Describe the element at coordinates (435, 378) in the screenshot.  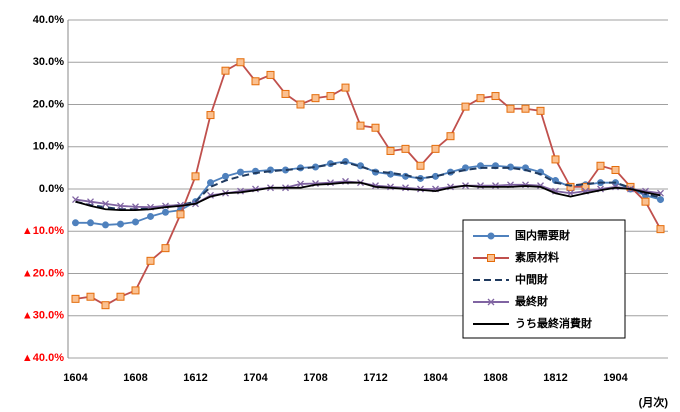
I see `x-tick-label: 1804` at that location.